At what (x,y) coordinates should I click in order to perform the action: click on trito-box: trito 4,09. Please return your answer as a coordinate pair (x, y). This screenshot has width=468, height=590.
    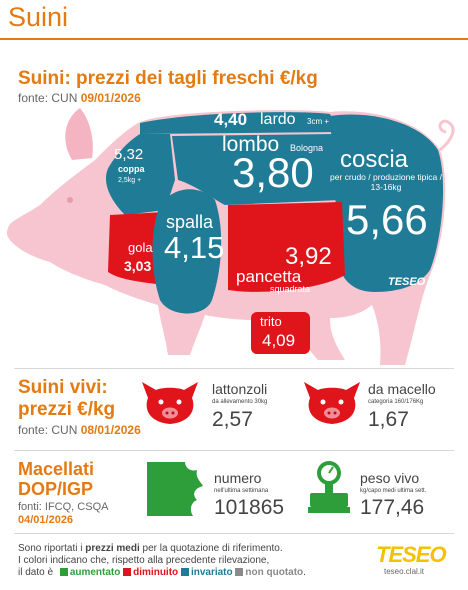
    Looking at the image, I should click on (280, 333).